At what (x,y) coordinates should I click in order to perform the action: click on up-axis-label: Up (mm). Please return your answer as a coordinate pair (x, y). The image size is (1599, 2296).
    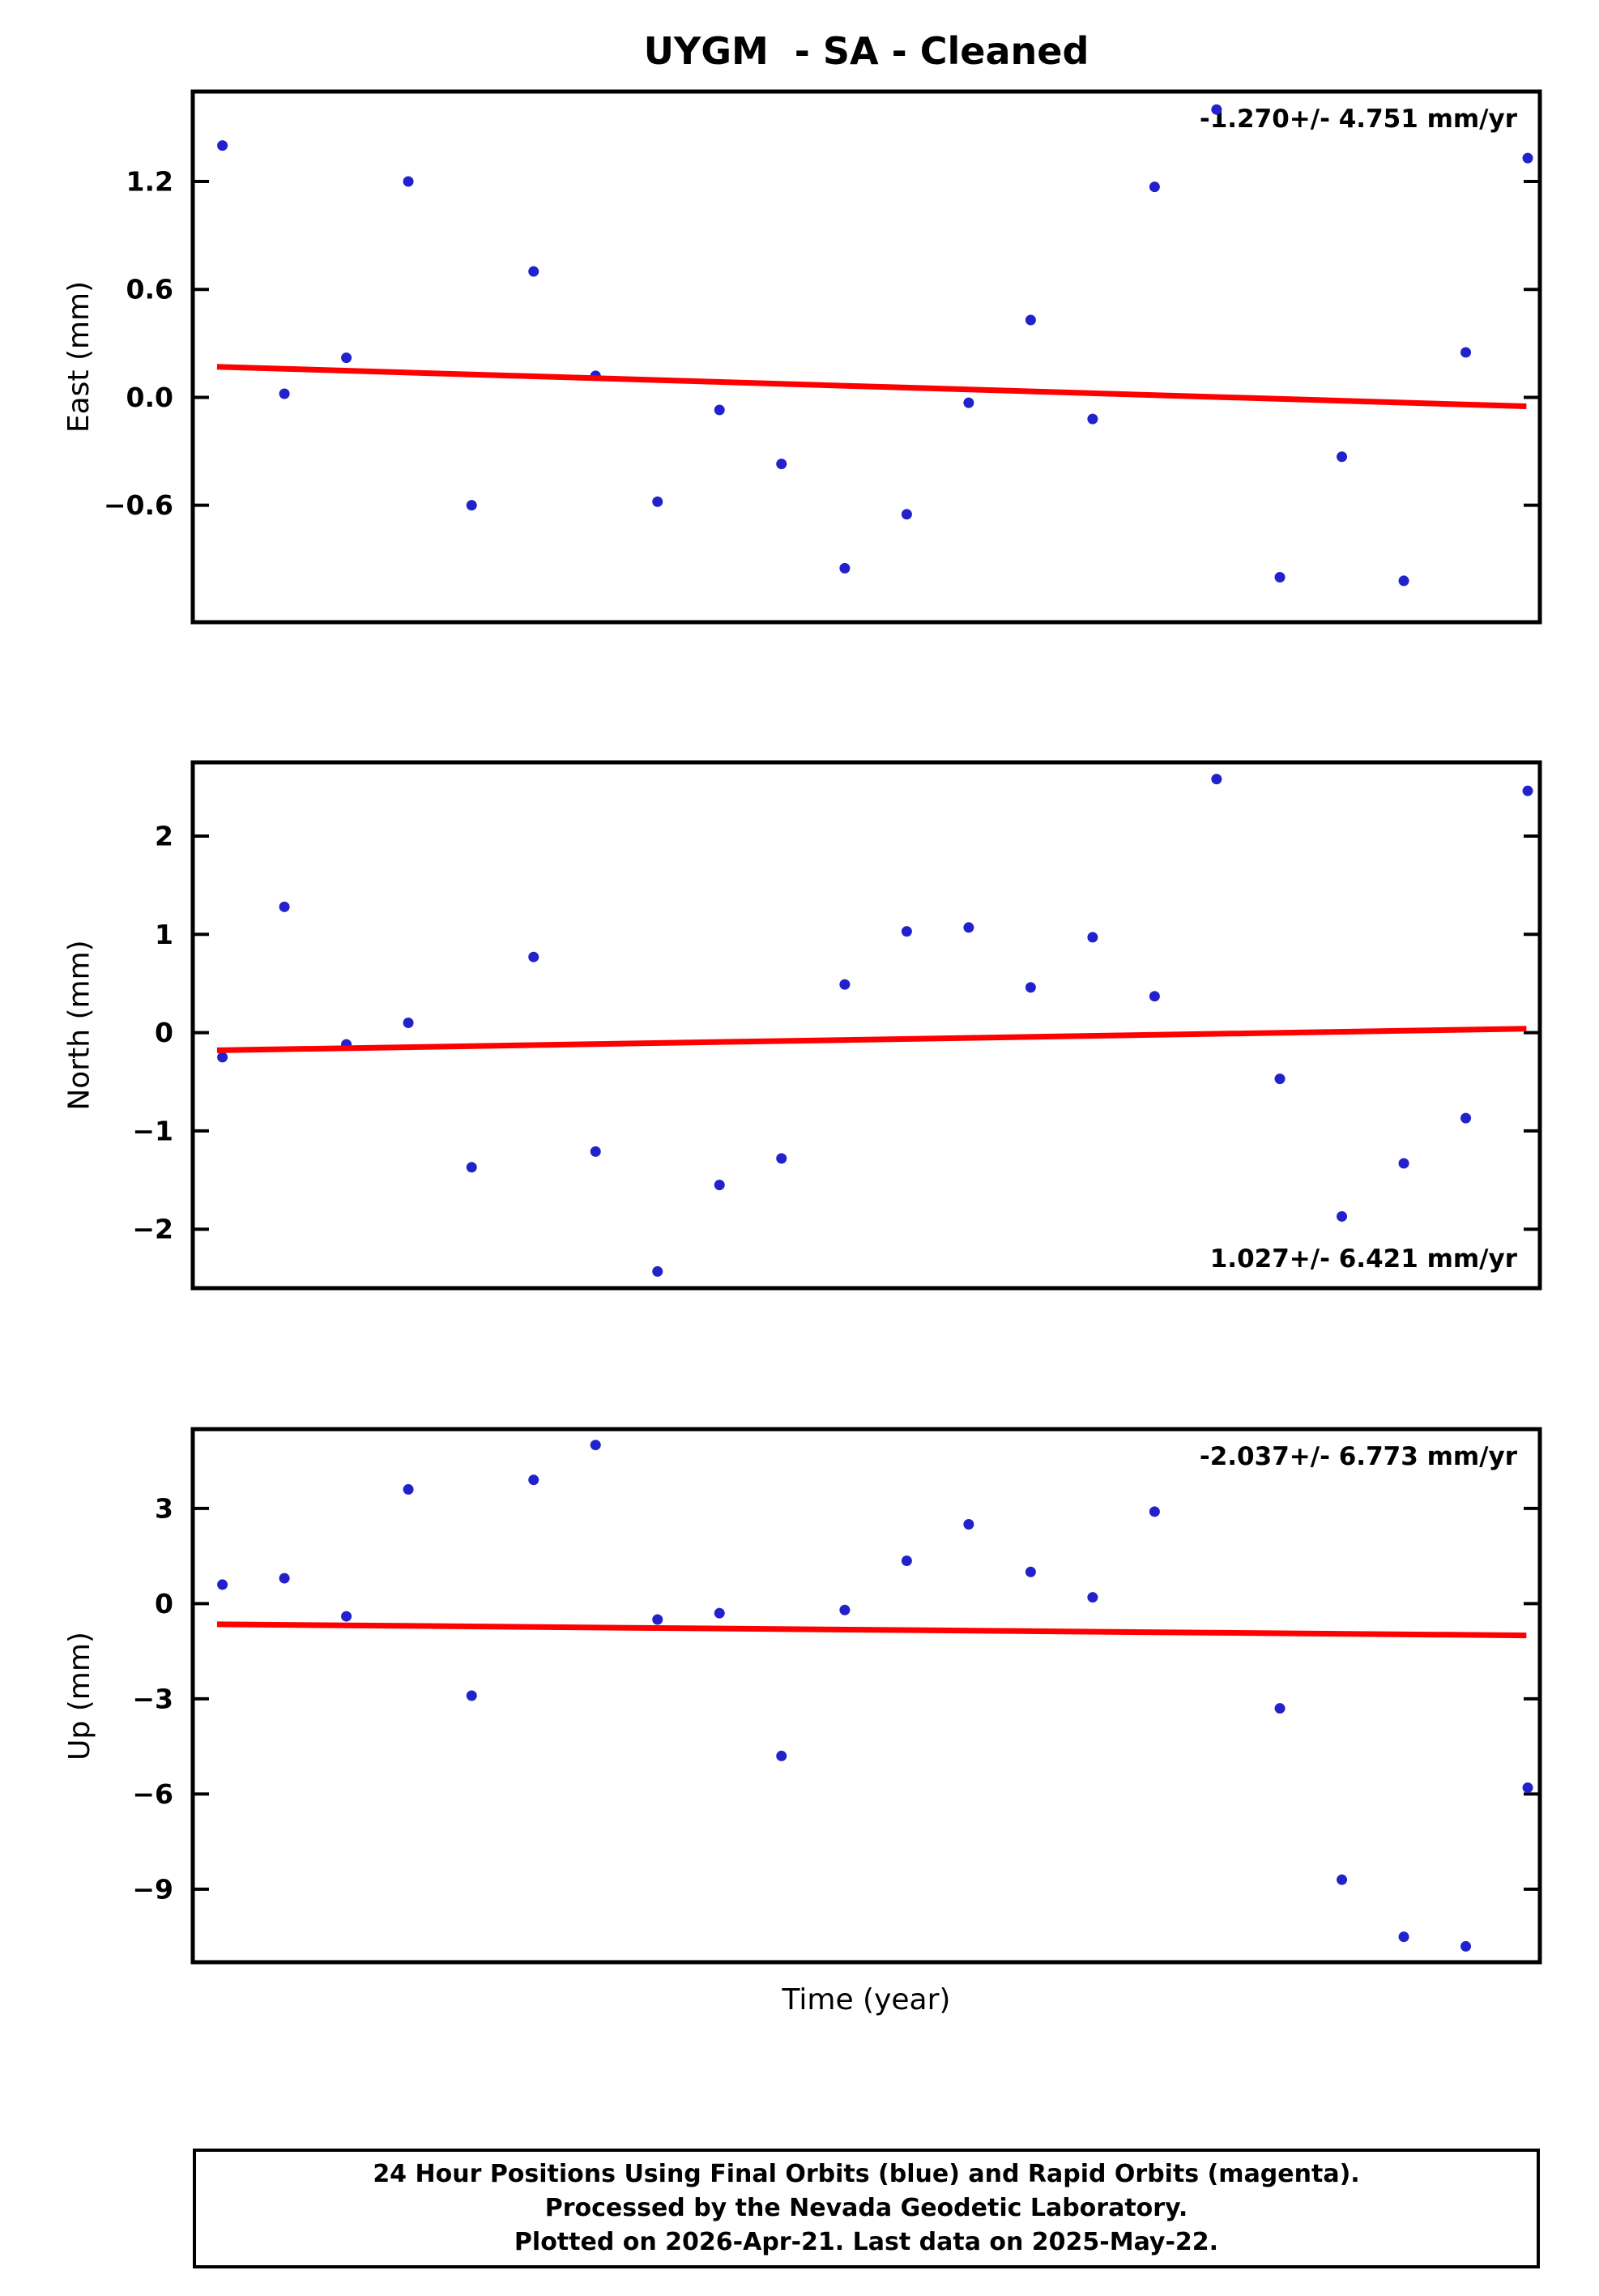
    Looking at the image, I should click on (79, 1696).